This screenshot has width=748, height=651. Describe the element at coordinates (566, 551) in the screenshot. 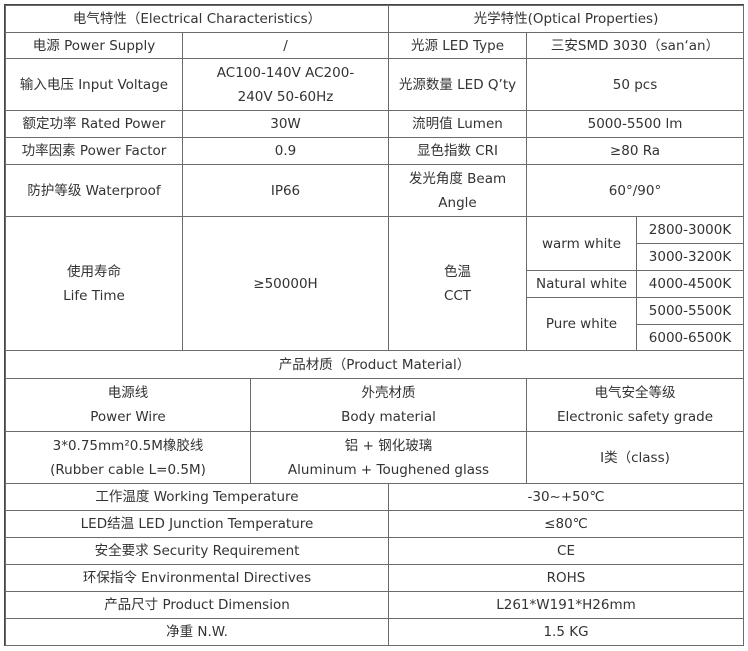

I see `other-value: CE` at that location.